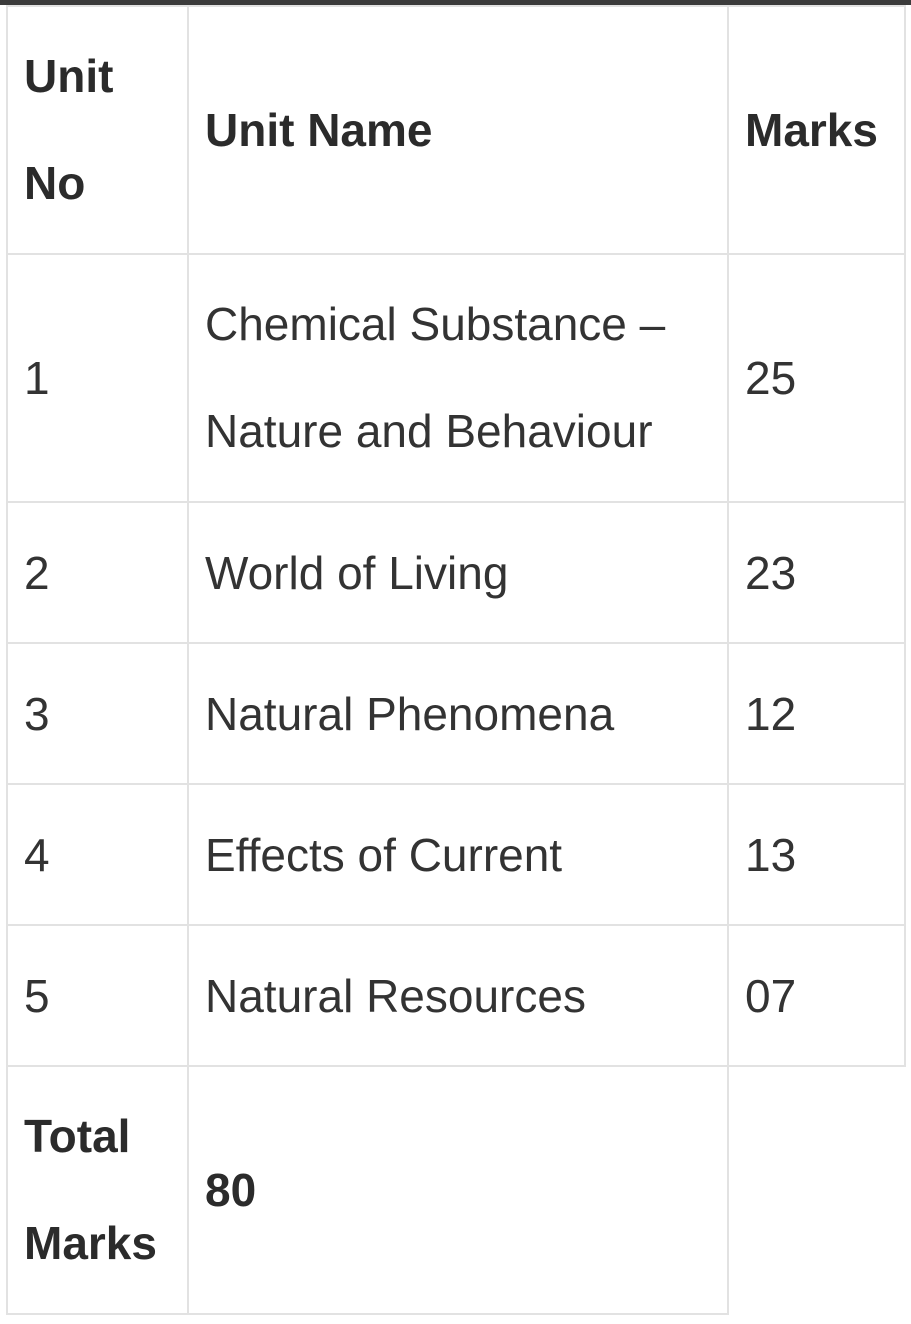 This screenshot has height=1324, width=911. I want to click on top-border-rule, so click(455, 2).